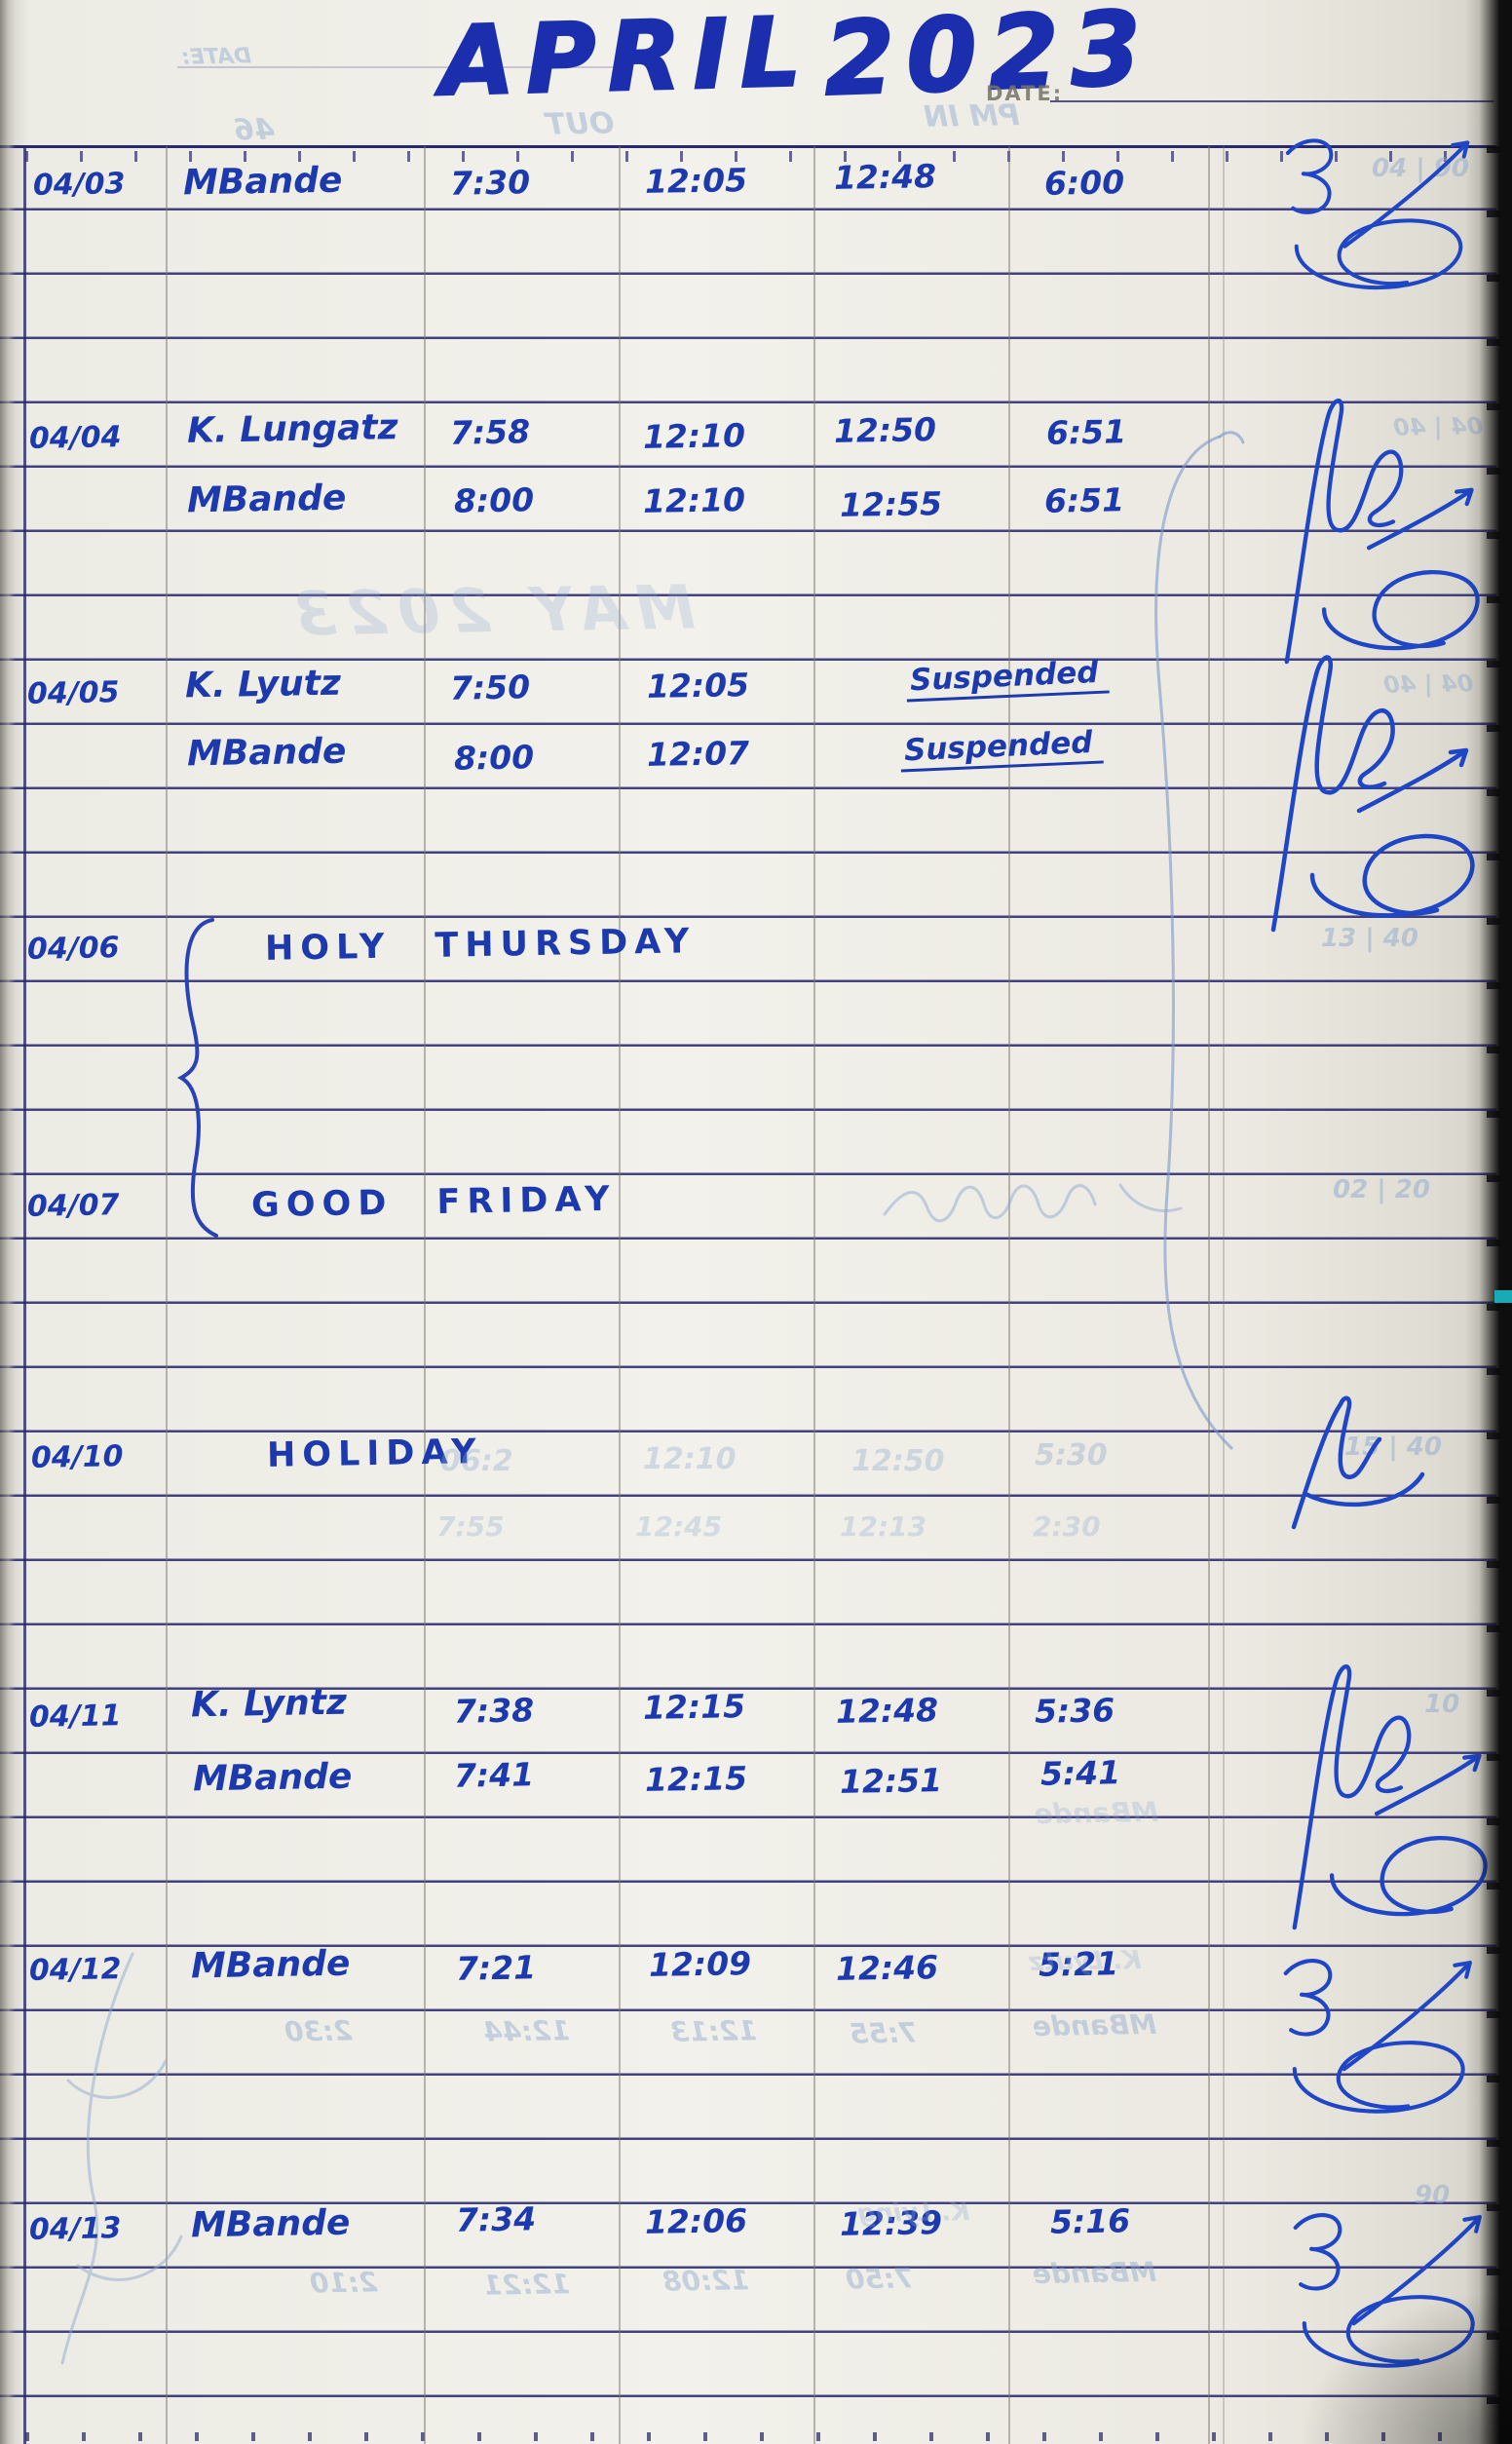 The width and height of the screenshot is (1512, 2444). What do you see at coordinates (1433, 2195) in the screenshot?
I see `bleed-date-mark: 90` at bounding box center [1433, 2195].